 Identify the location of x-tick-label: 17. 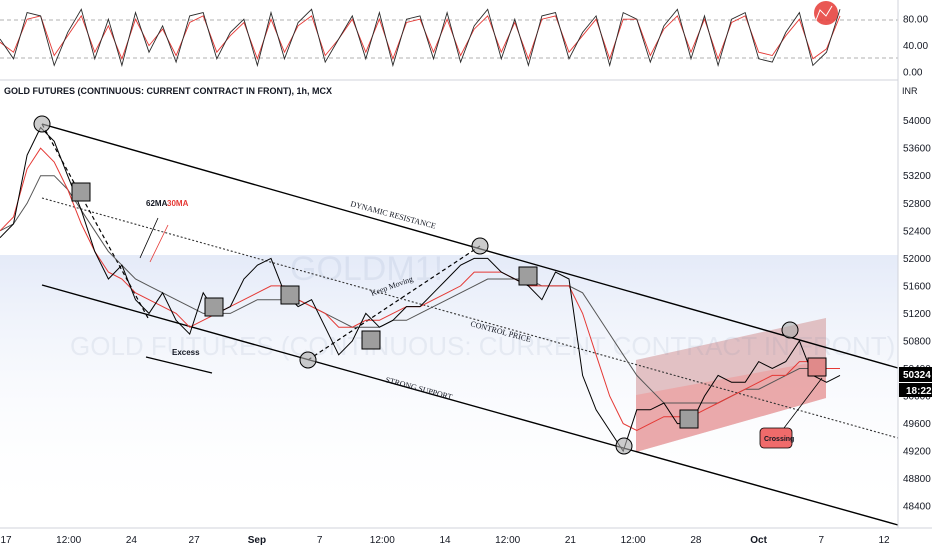
(6, 540).